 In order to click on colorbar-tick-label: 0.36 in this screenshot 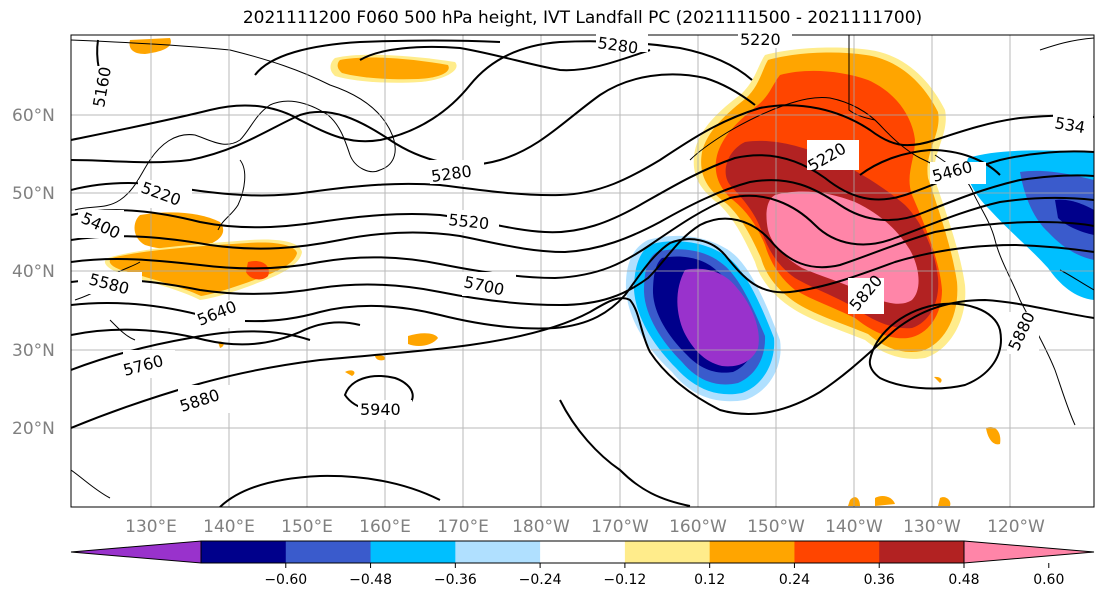, I will do `click(879, 580)`.